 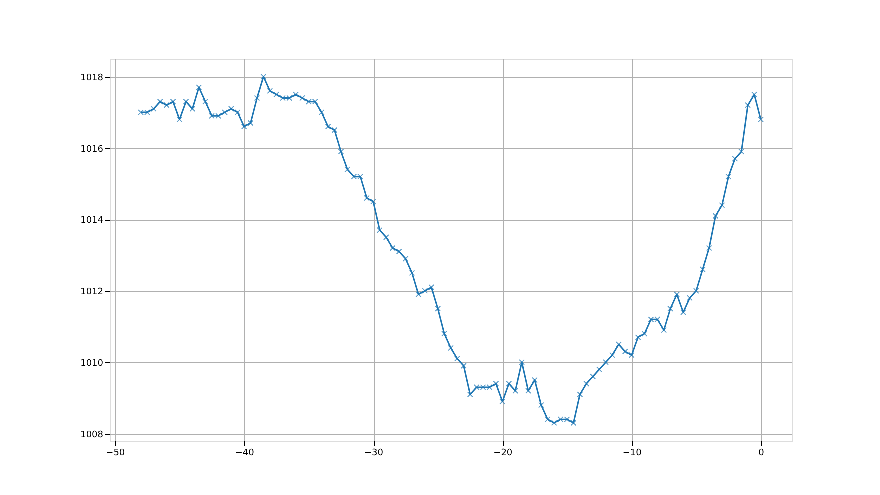 I want to click on x-tick-label: −20, so click(x=503, y=453).